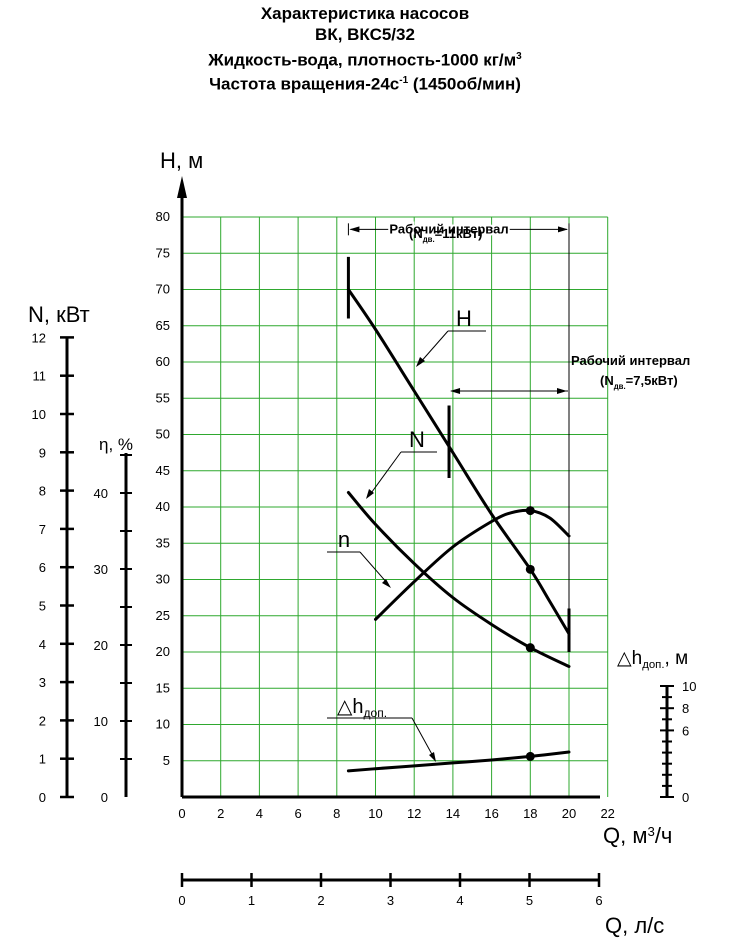 Image resolution: width=730 pixels, height=941 pixels. Describe the element at coordinates (652, 659) in the screenshot. I see `axis-label-dh: △hдоп., м` at that location.